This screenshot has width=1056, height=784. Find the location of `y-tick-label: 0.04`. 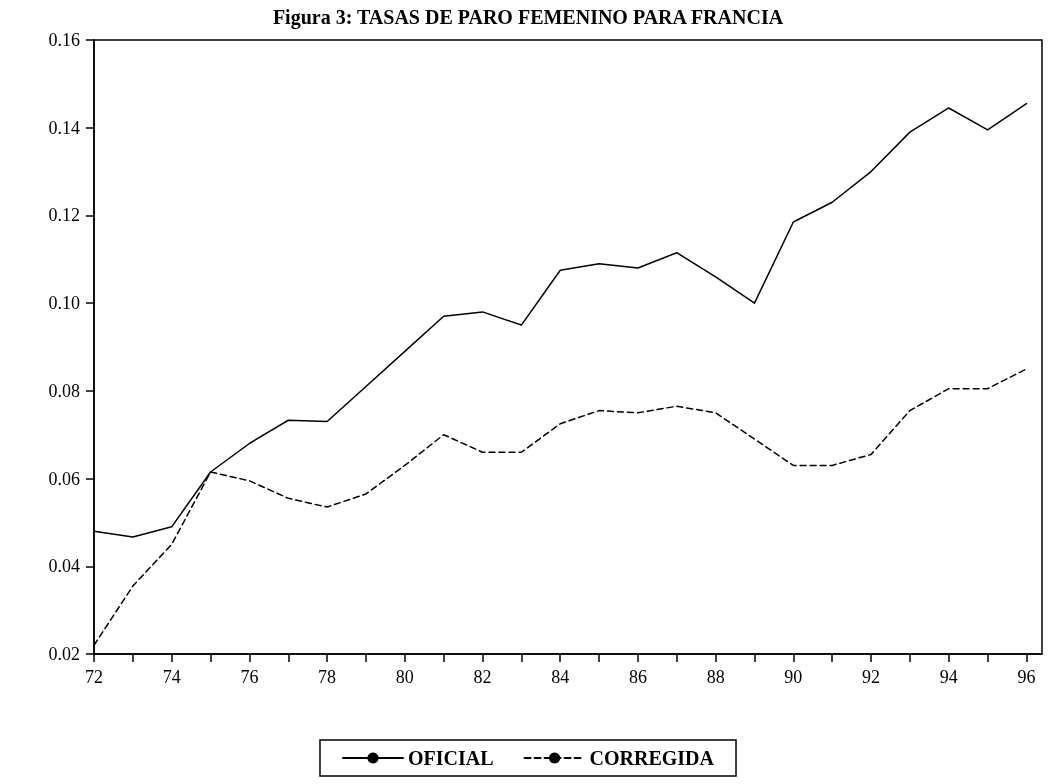

y-tick-label: 0.04 is located at coordinates (64, 566).